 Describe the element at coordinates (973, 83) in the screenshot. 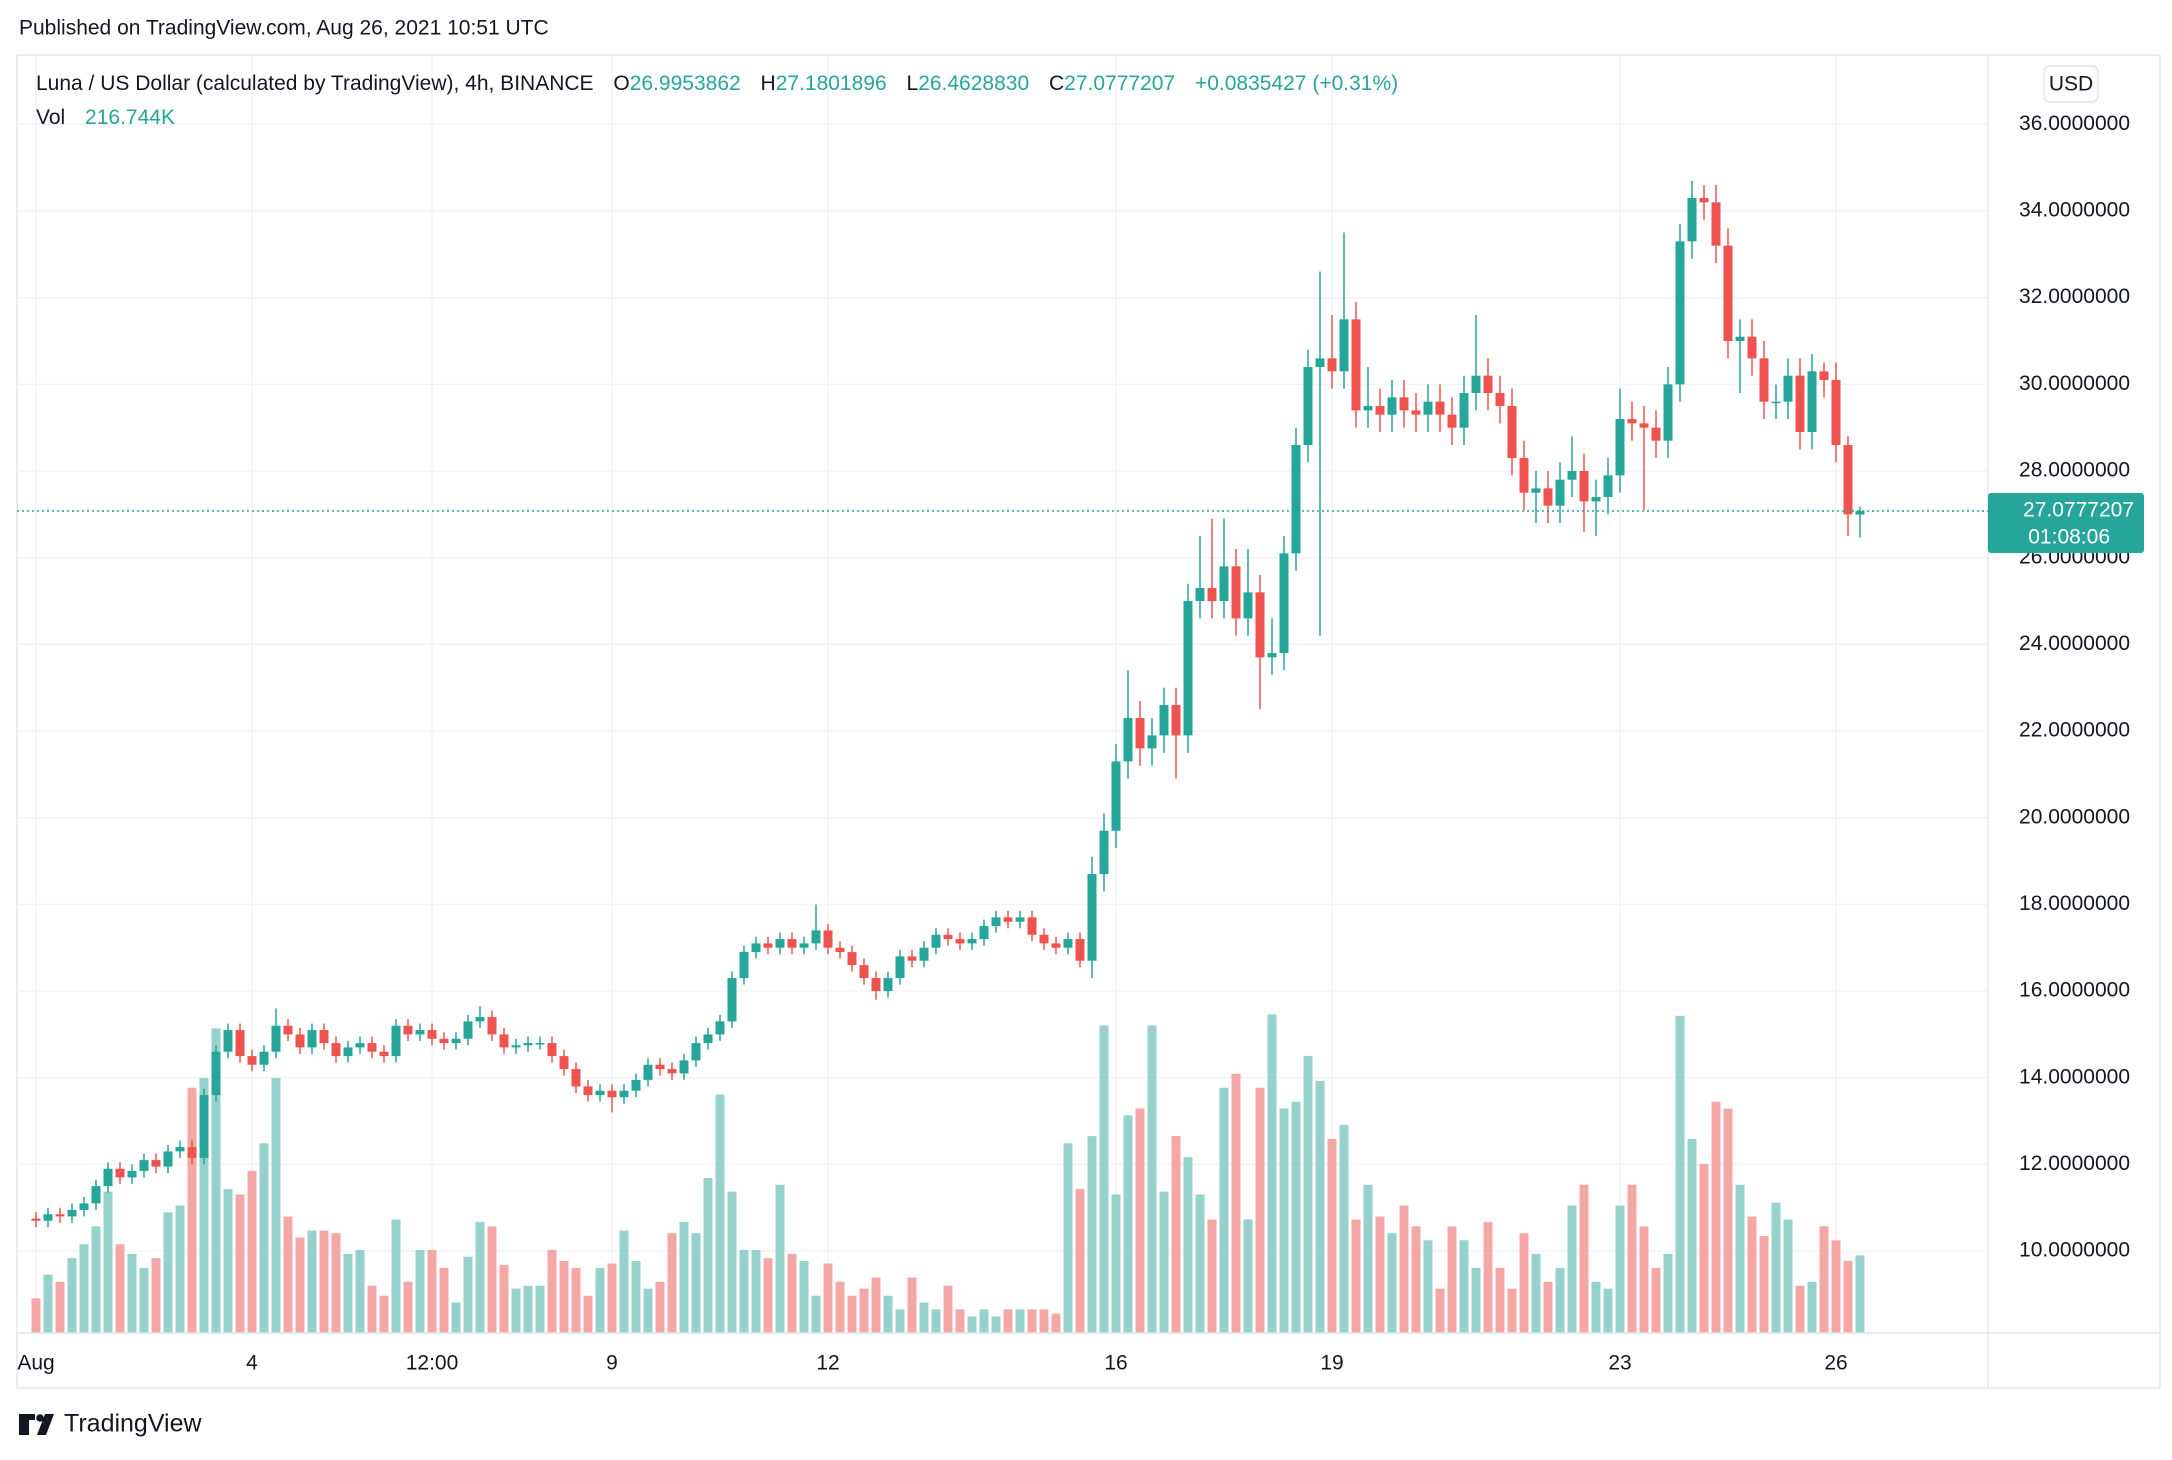

I see `legend-value: 26.4628830` at that location.